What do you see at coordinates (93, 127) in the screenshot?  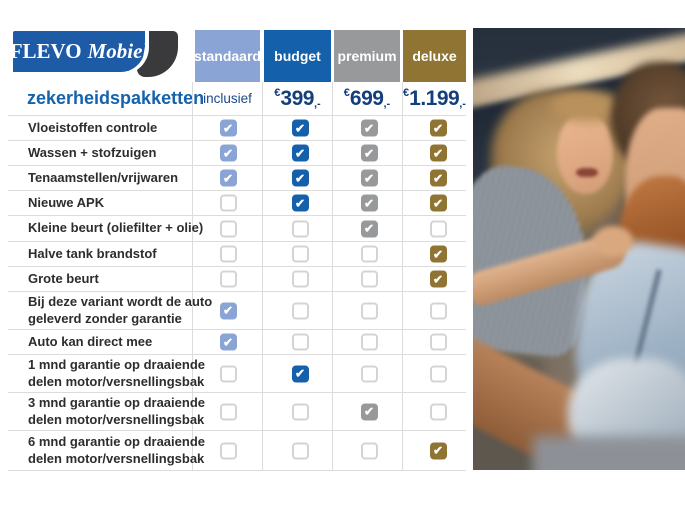 I see `row-label: Vloeistoffen controle` at bounding box center [93, 127].